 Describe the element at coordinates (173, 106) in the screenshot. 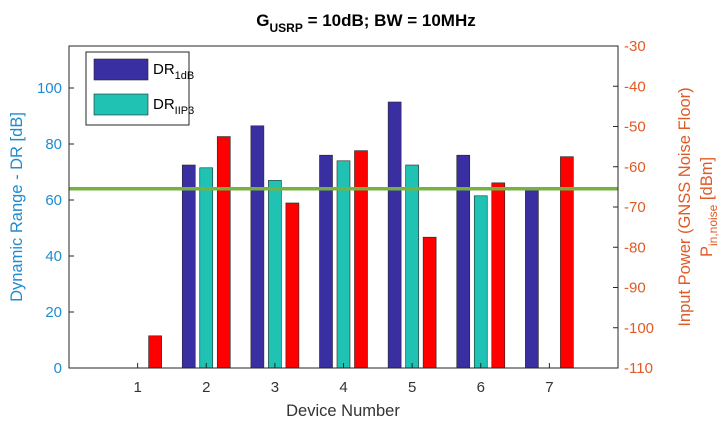

I see `legend-label-driip3: DRIIP3` at that location.